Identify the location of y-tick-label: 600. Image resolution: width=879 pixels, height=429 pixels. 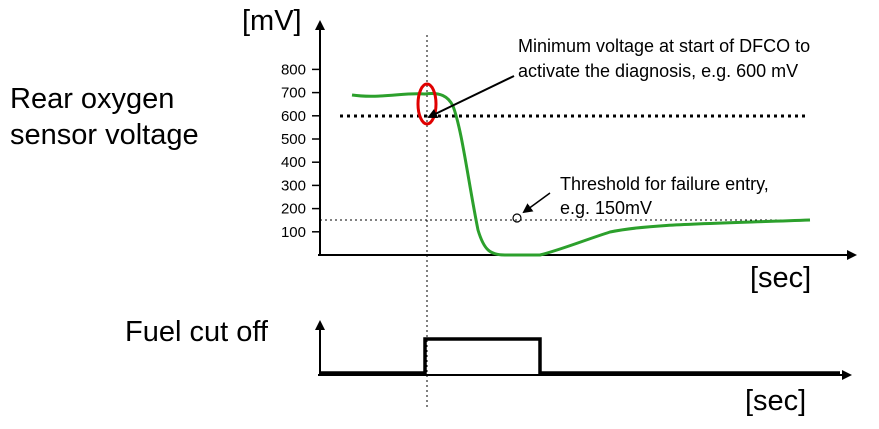
(293, 116).